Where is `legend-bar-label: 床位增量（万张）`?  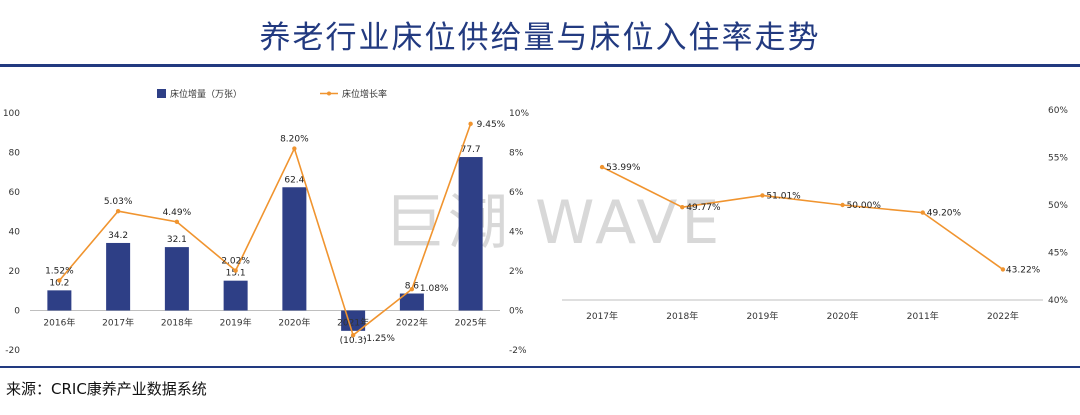 legend-bar-label: 床位增量（万张） is located at coordinates (206, 94).